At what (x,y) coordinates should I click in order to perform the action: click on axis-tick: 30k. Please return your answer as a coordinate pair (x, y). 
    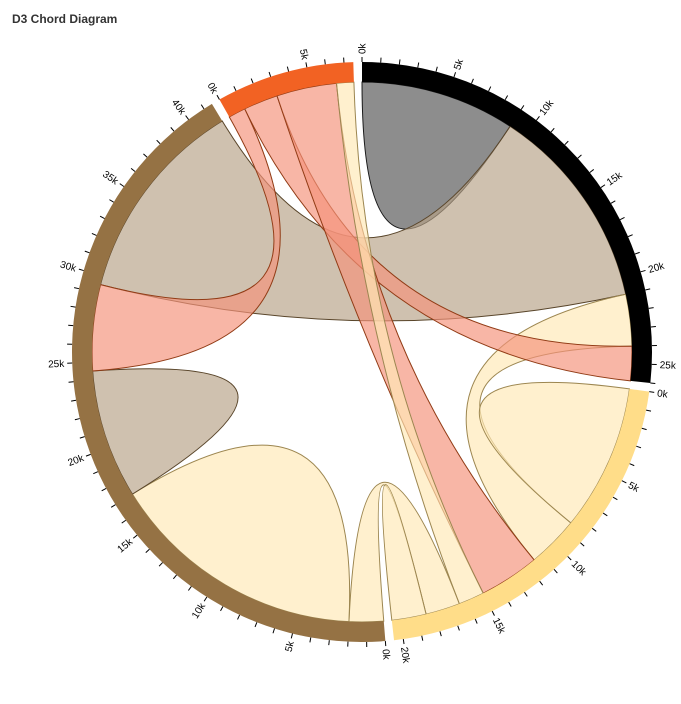
    Looking at the image, I should click on (71, 267).